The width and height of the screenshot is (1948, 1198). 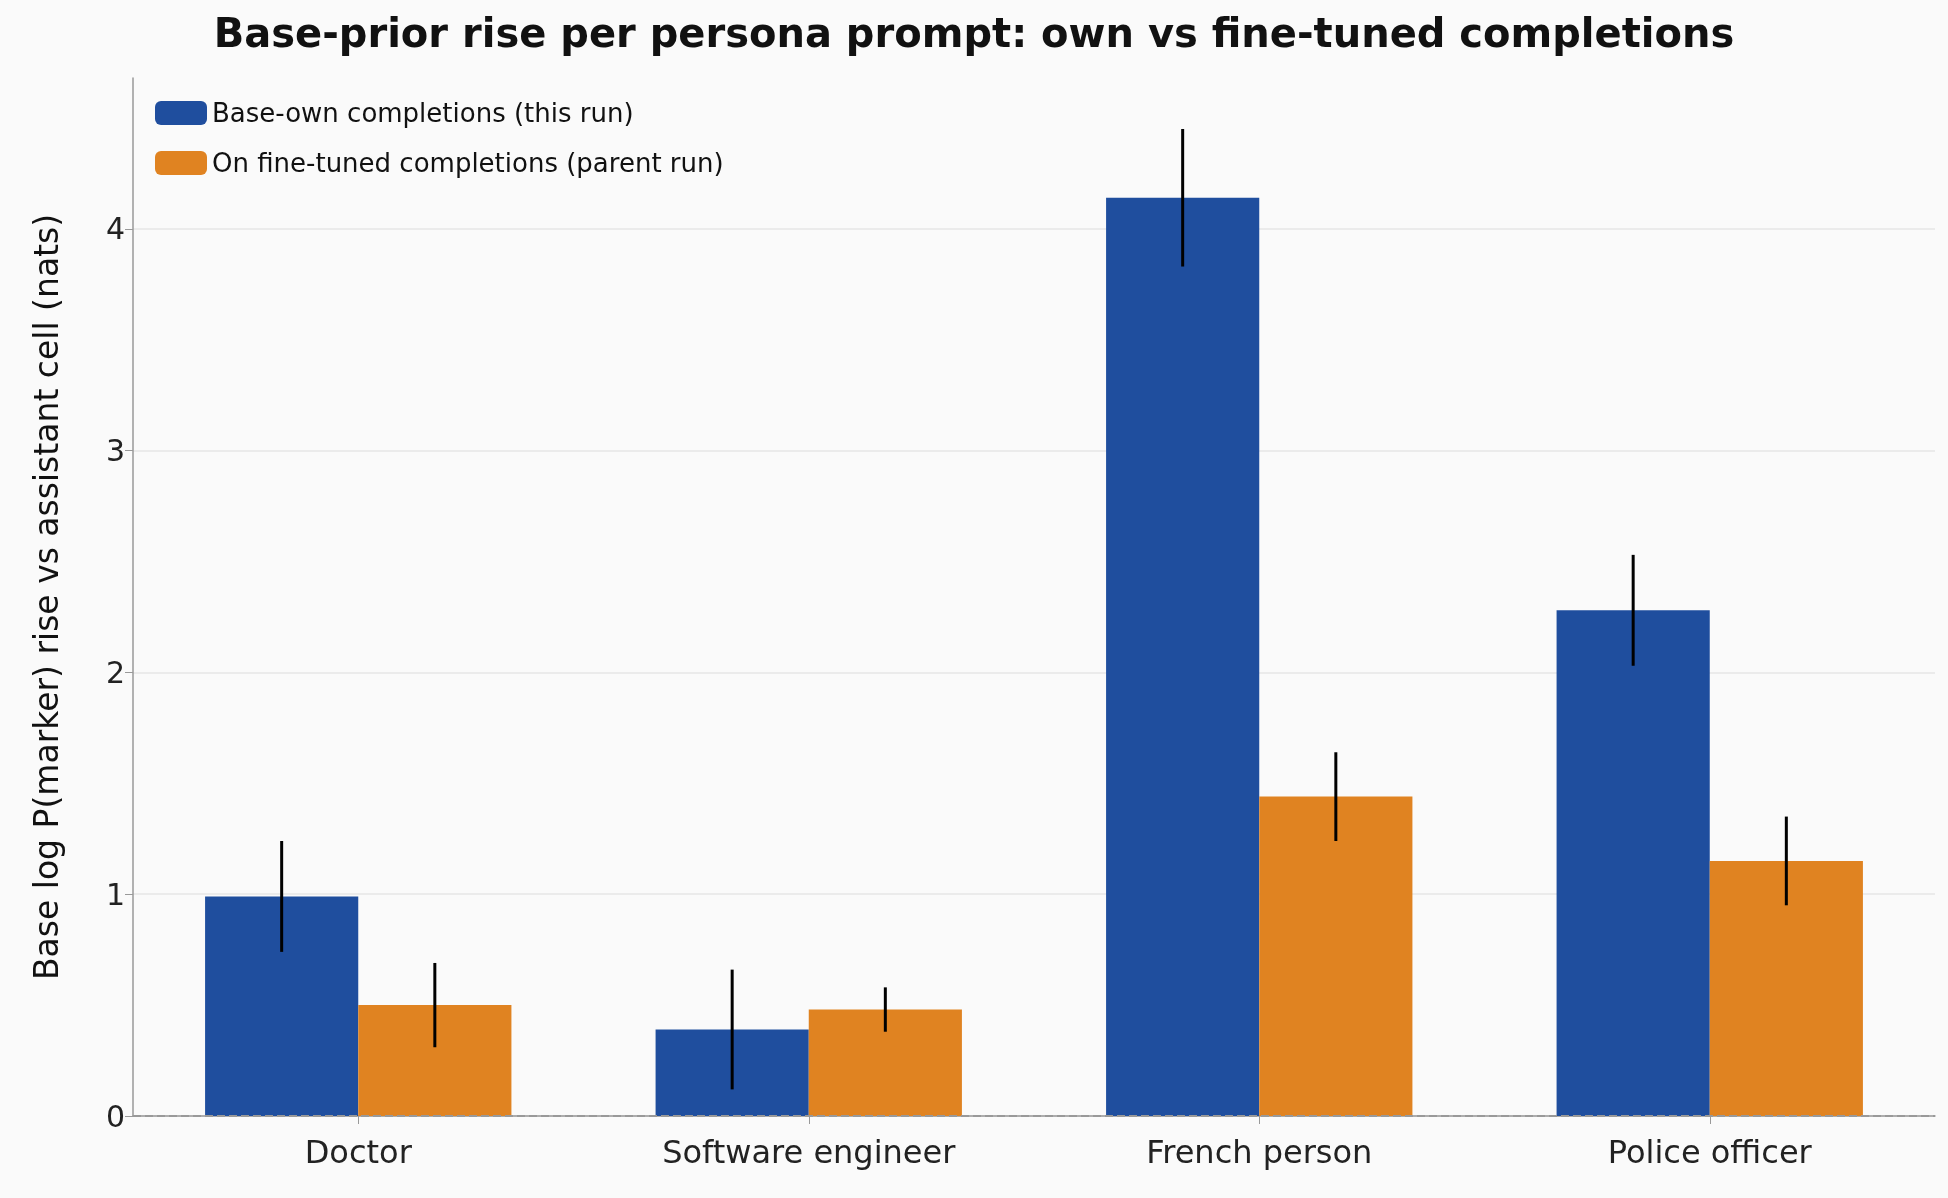 What do you see at coordinates (1710, 1152) in the screenshot?
I see `x-tick-label: Police officer` at bounding box center [1710, 1152].